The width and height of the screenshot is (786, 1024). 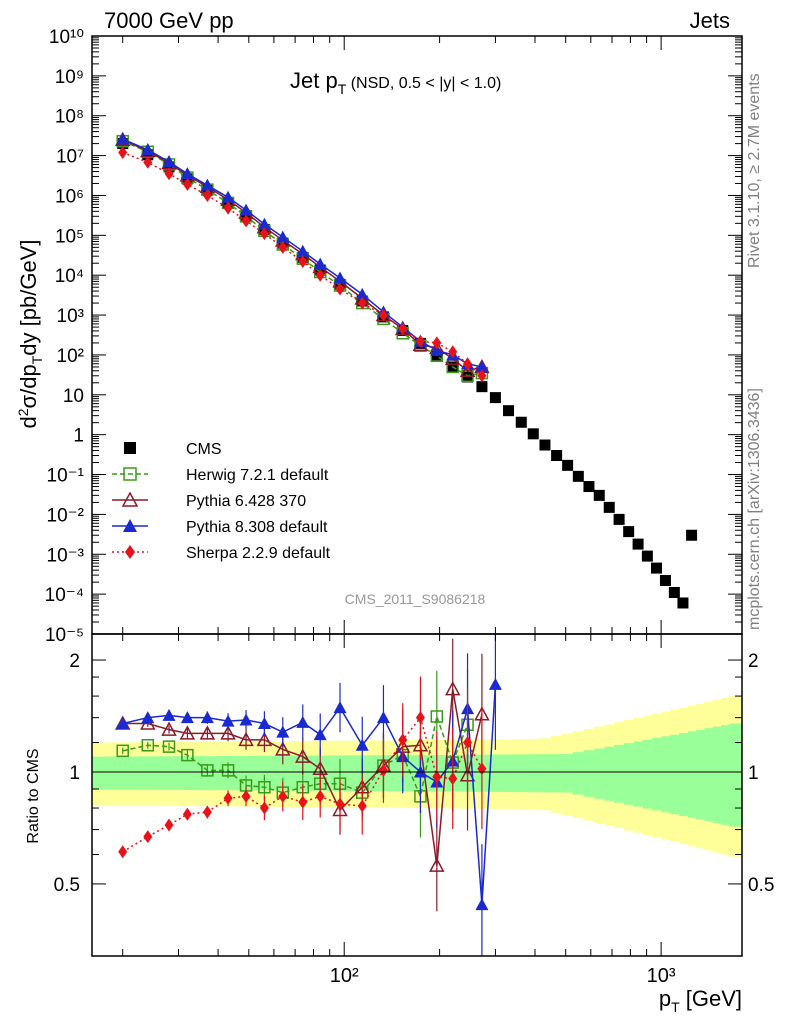 I want to click on x-tick-label: 10², so click(x=344, y=976).